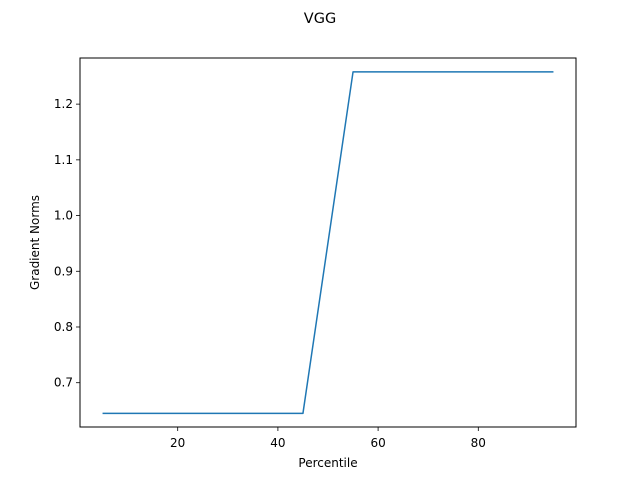 The width and height of the screenshot is (640, 480). Describe the element at coordinates (327, 463) in the screenshot. I see `x-axis-label: Percentile` at that location.